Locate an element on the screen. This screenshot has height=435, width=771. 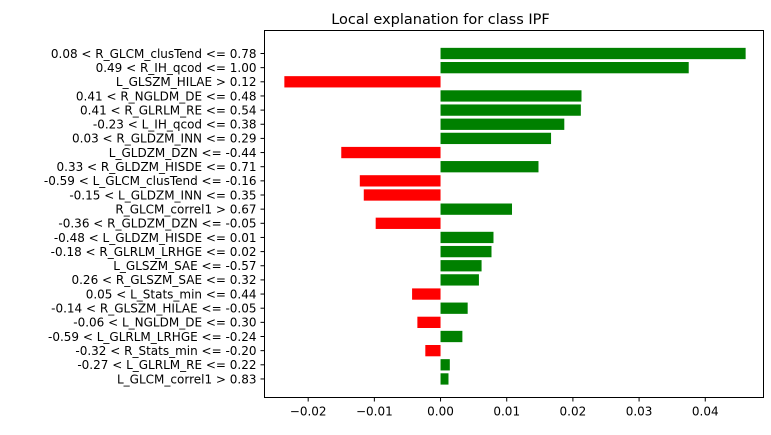
x-tick-label-3: 0.01 is located at coordinates (506, 412).